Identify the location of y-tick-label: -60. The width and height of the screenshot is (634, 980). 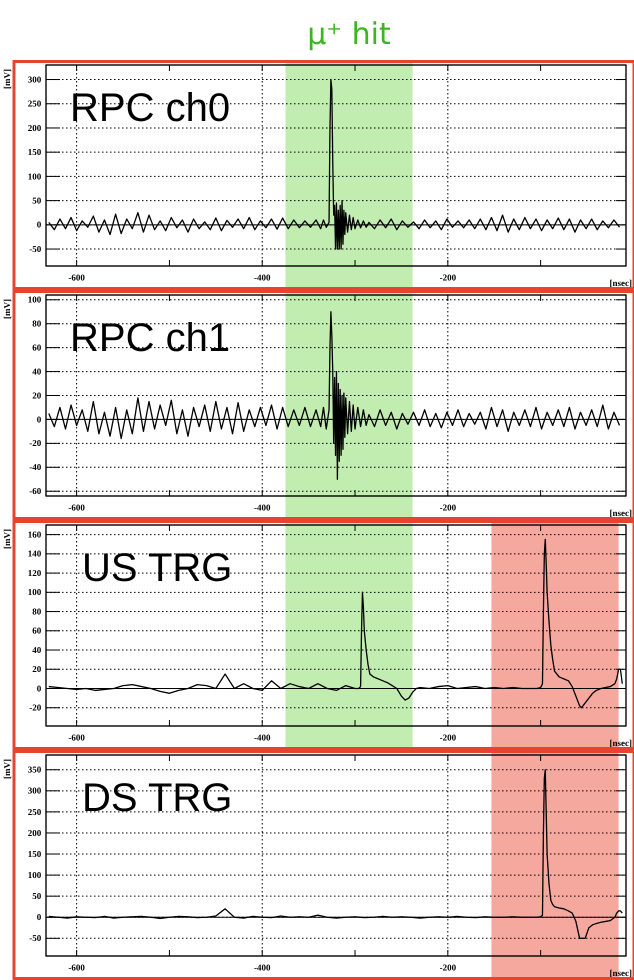
(35, 491).